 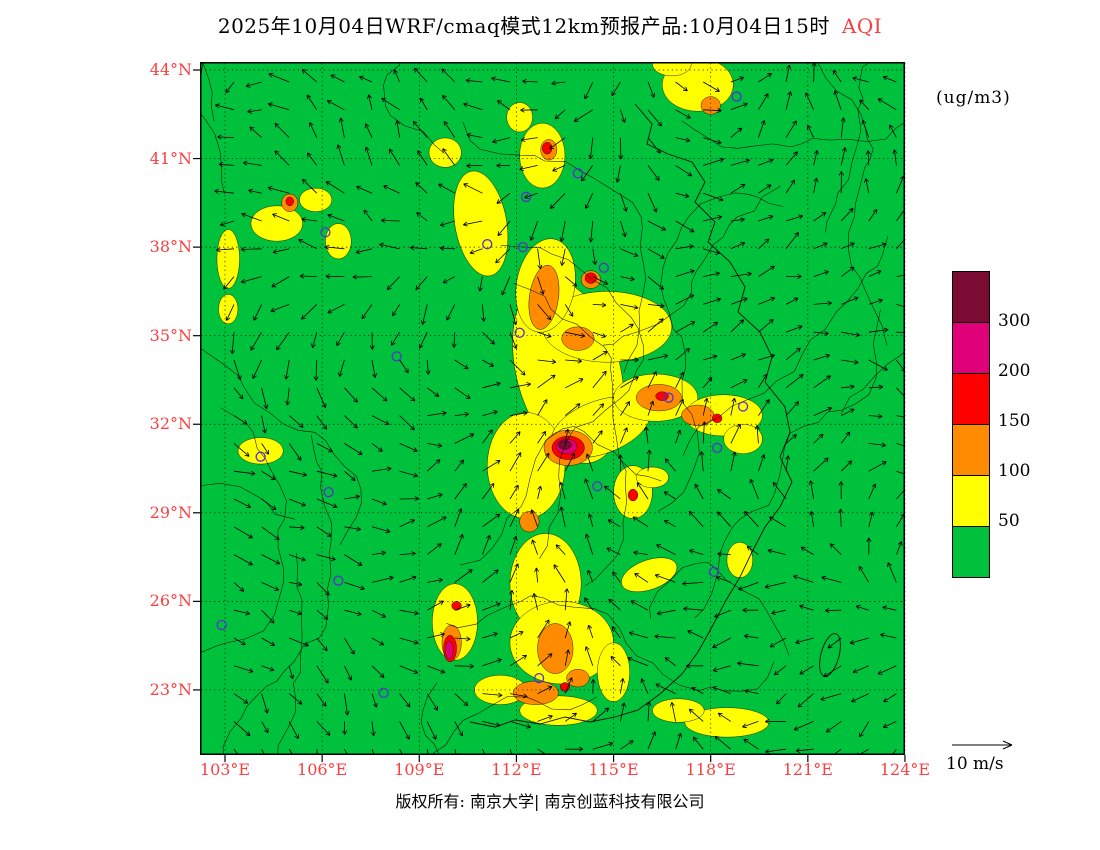 What do you see at coordinates (905, 769) in the screenshot?
I see `lon-tick-label: 124°E` at bounding box center [905, 769].